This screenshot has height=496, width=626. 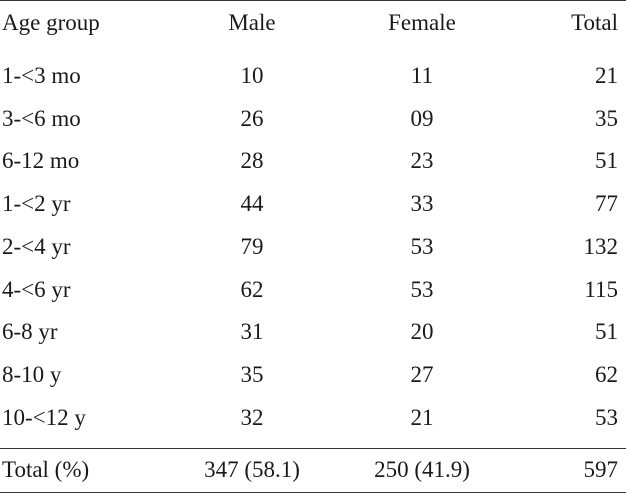 I want to click on male-cell: 26, so click(x=252, y=118).